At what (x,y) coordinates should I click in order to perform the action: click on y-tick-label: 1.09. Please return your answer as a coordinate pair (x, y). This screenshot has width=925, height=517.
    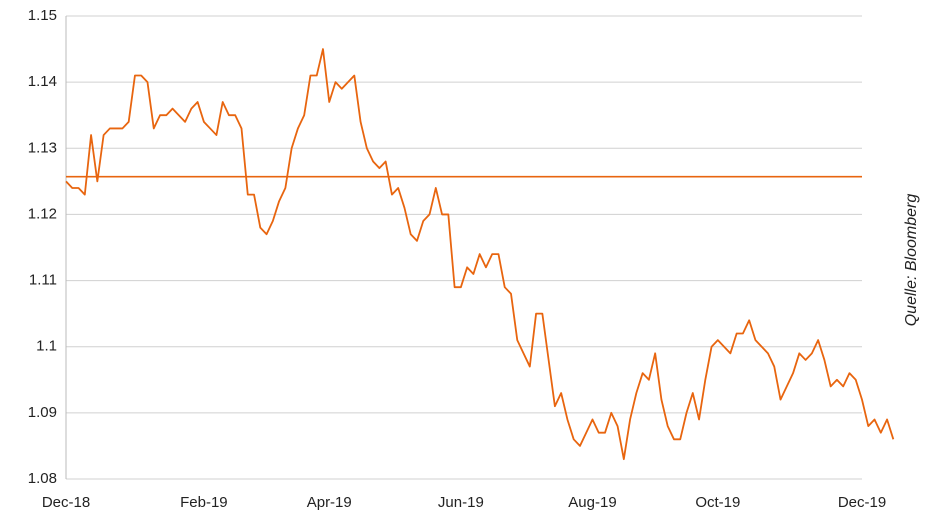
    Looking at the image, I should click on (42, 412).